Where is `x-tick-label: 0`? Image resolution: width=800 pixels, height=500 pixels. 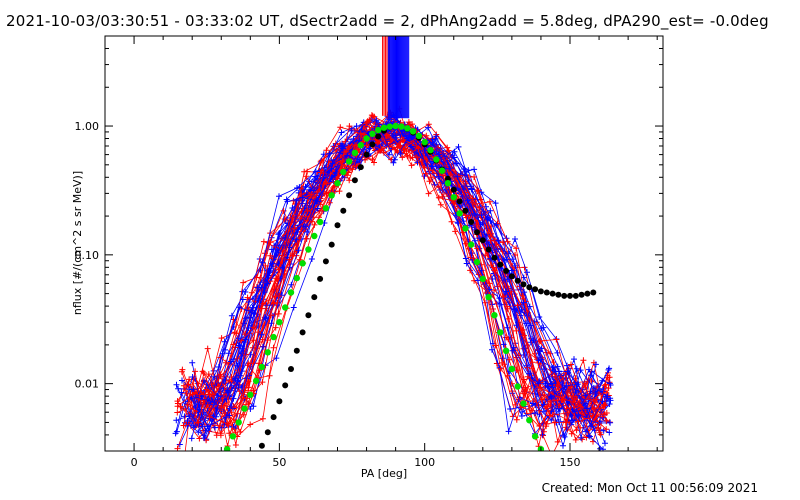
x-tick-label: 0 is located at coordinates (134, 462).